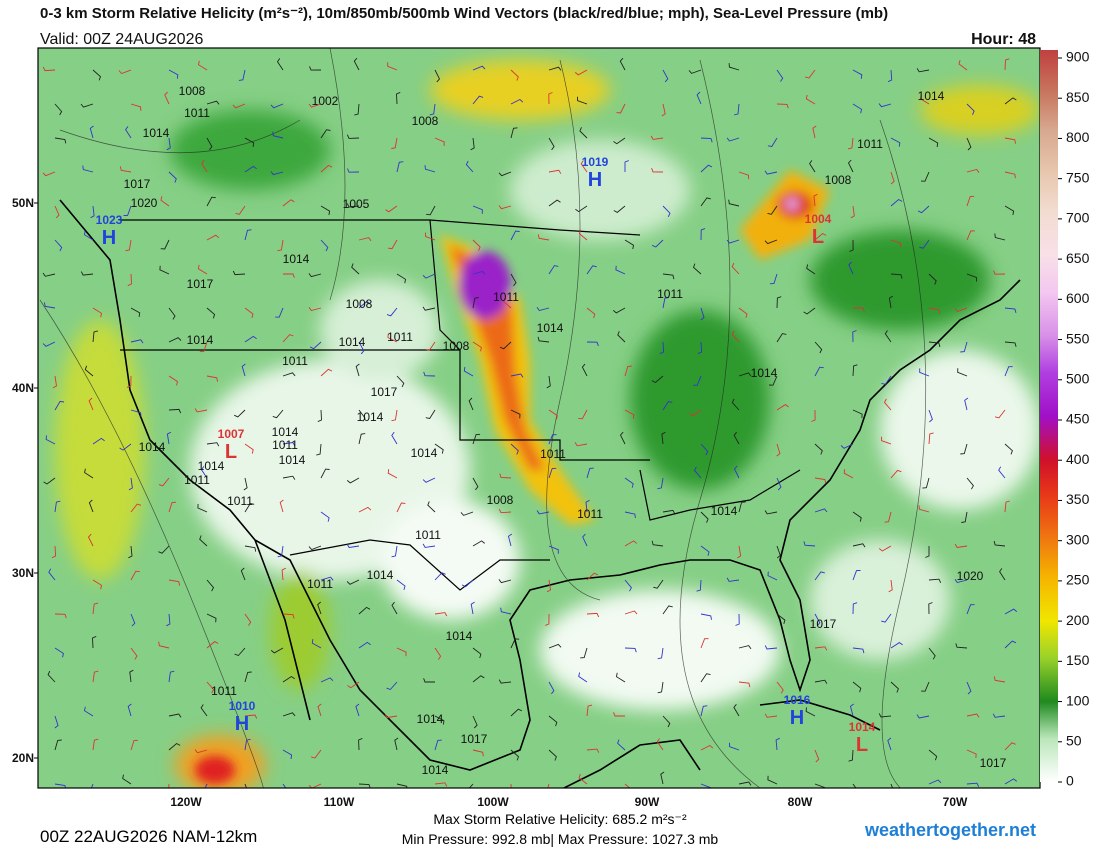  Describe the element at coordinates (1078, 298) in the screenshot. I see `colorbar-label: 600` at that location.